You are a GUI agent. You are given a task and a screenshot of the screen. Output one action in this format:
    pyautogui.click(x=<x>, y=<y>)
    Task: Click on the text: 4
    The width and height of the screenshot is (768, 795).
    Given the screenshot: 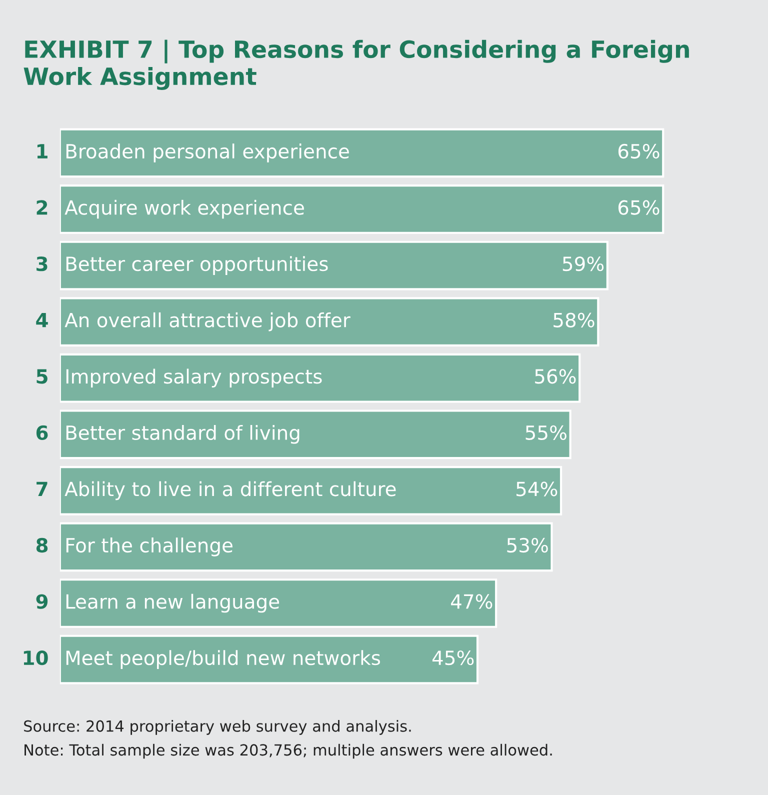 What is the action you would take?
    pyautogui.click(x=42, y=320)
    